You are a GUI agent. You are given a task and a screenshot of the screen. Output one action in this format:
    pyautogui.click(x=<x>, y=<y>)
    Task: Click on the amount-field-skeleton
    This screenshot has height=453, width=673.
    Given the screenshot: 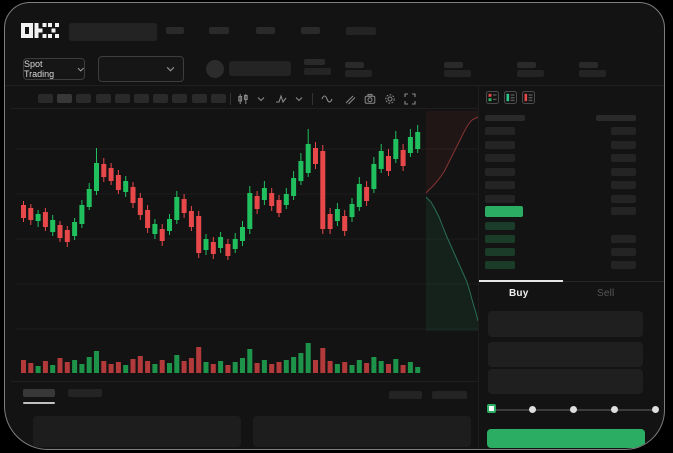 What is the action you would take?
    pyautogui.click(x=565, y=354)
    